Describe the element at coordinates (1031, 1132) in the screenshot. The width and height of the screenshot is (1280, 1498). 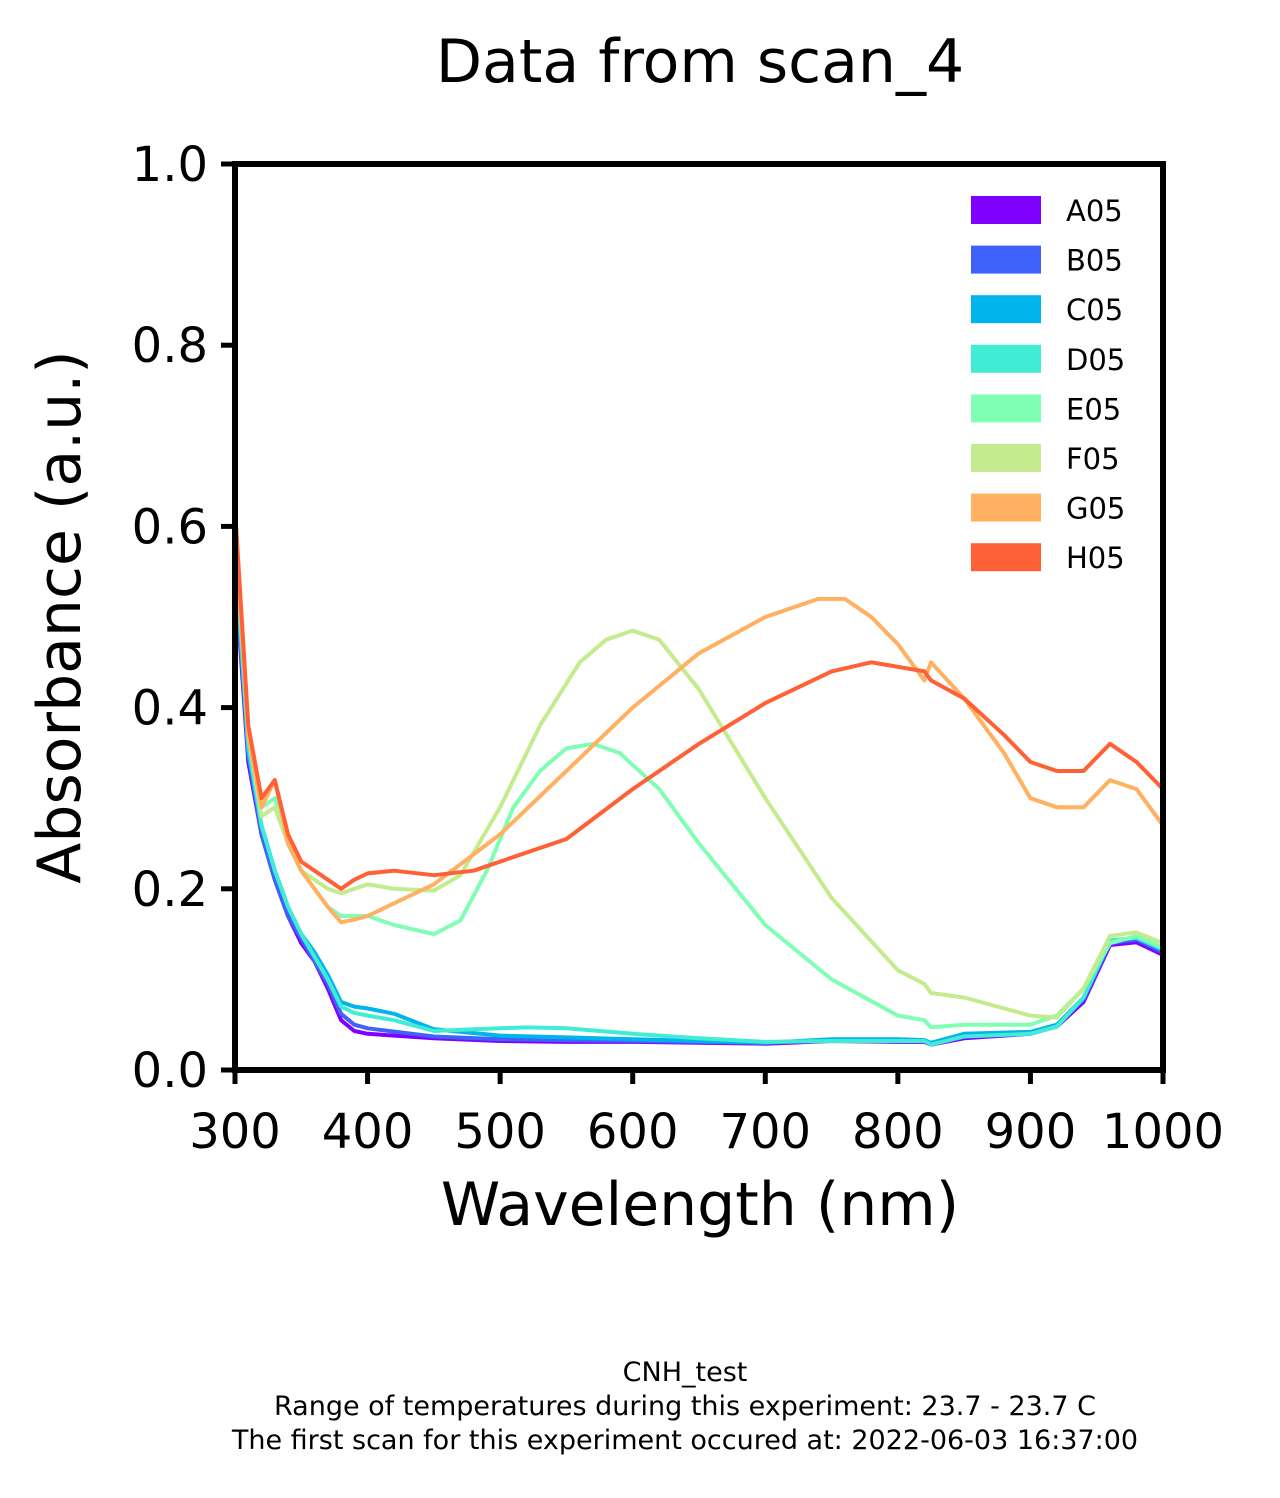
I see `x-tick-label: 900` at that location.